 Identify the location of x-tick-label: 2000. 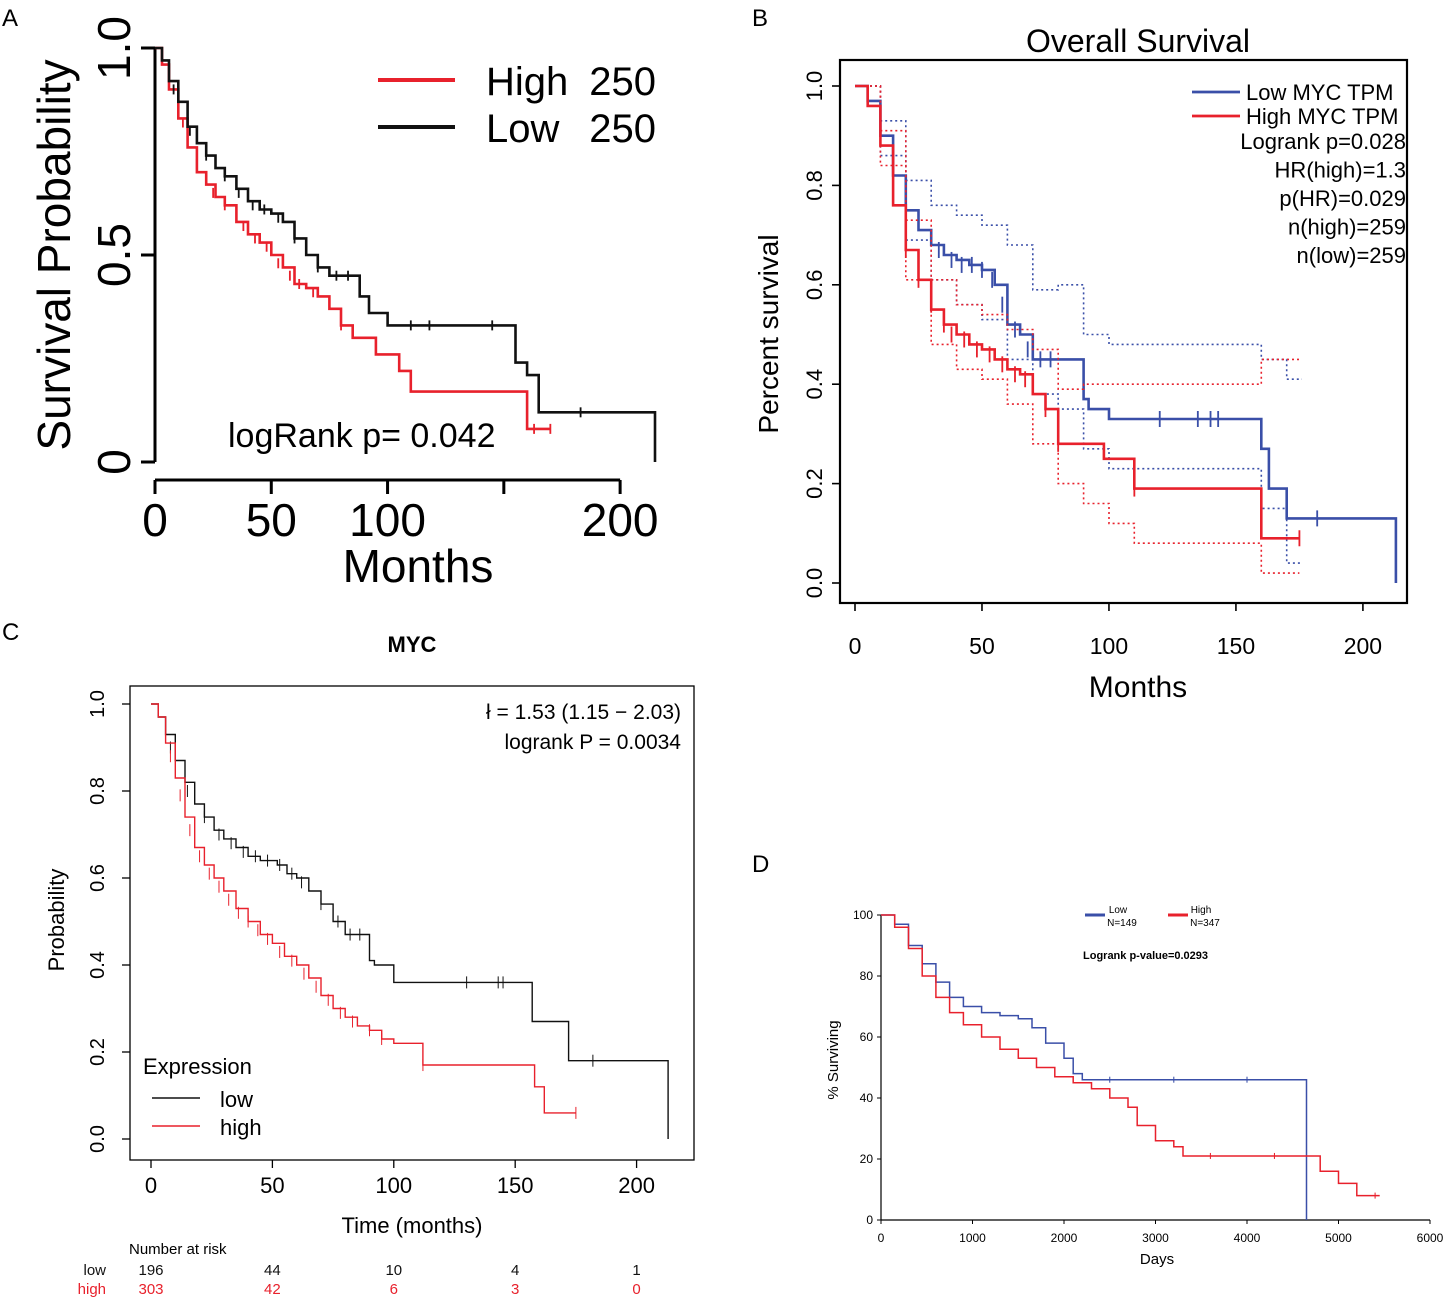
(1064, 1238).